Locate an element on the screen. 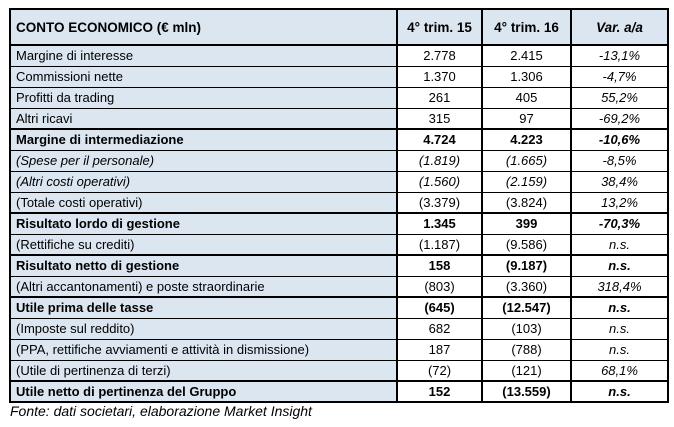 This screenshot has height=427, width=674. row-q16-value: 405 is located at coordinates (526, 97).